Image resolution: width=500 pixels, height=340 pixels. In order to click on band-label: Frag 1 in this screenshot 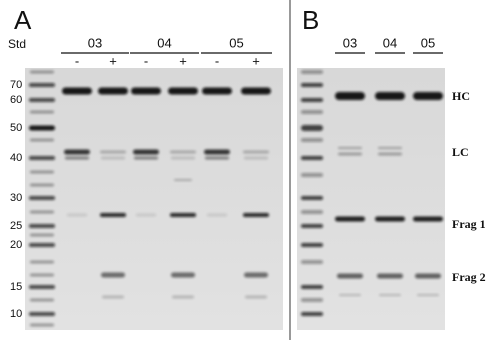, I will do `click(469, 224)`.